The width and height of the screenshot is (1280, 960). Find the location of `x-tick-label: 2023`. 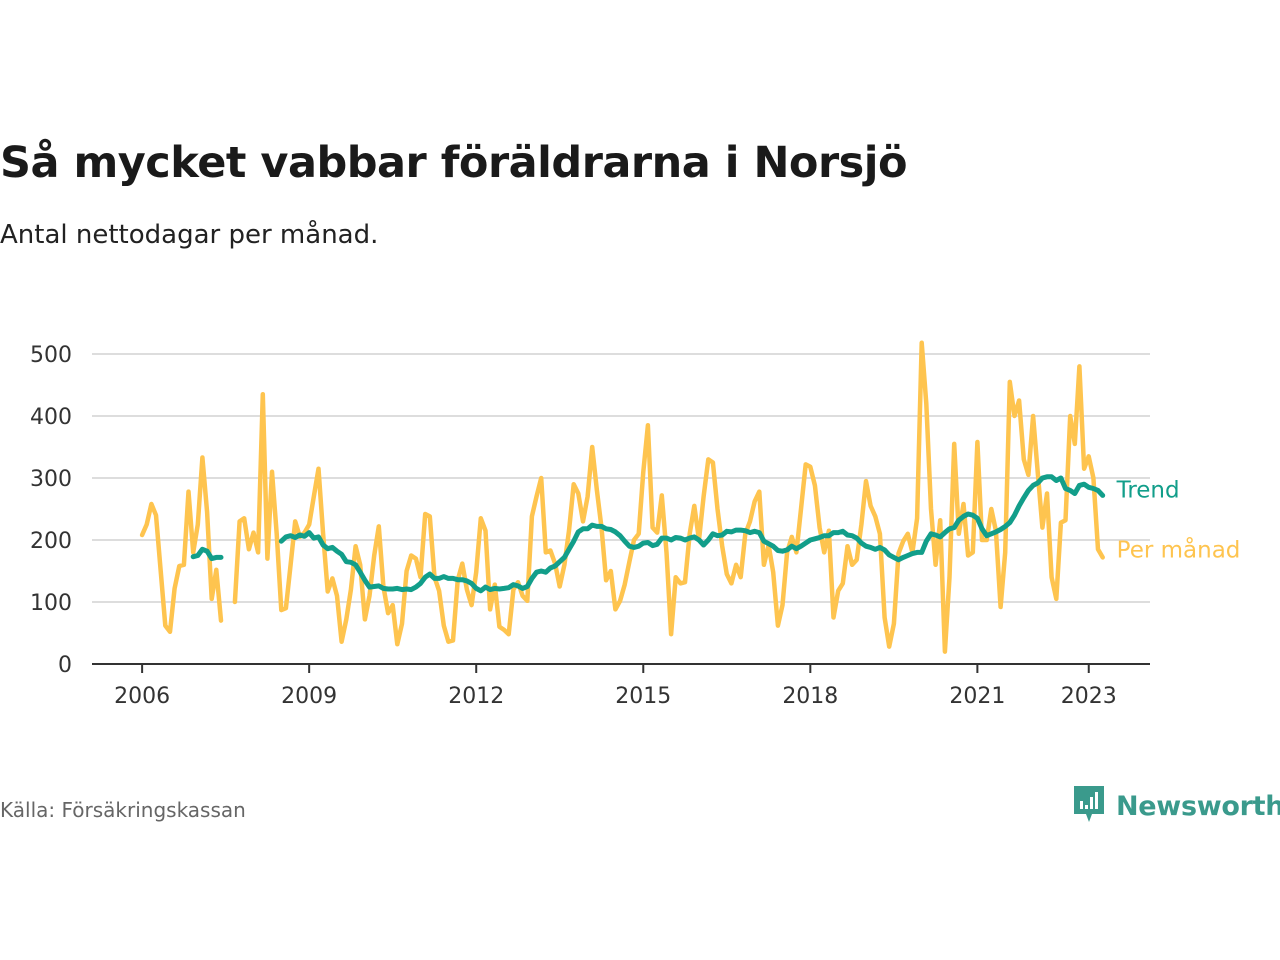

x-tick-label: 2023 is located at coordinates (1089, 696).